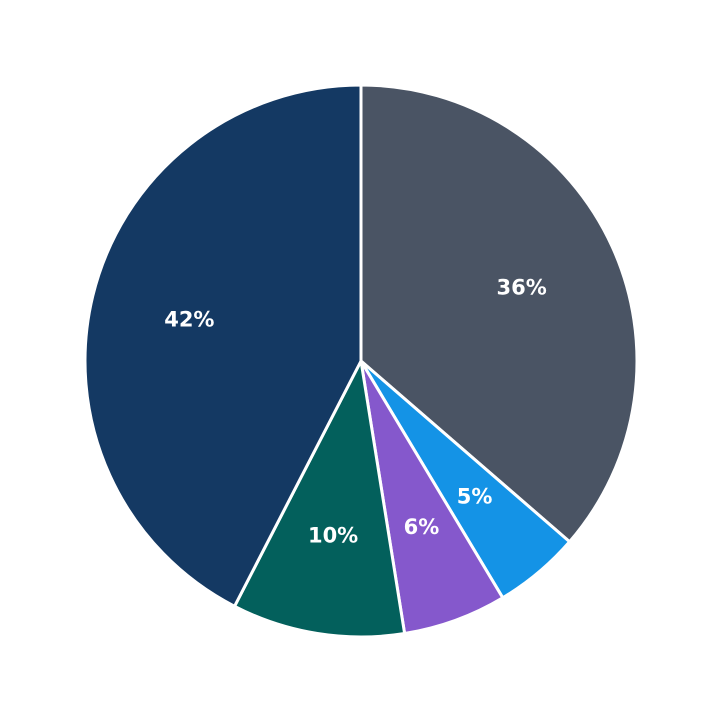 The image size is (723, 723). I want to click on slice-label: 36%, so click(522, 288).